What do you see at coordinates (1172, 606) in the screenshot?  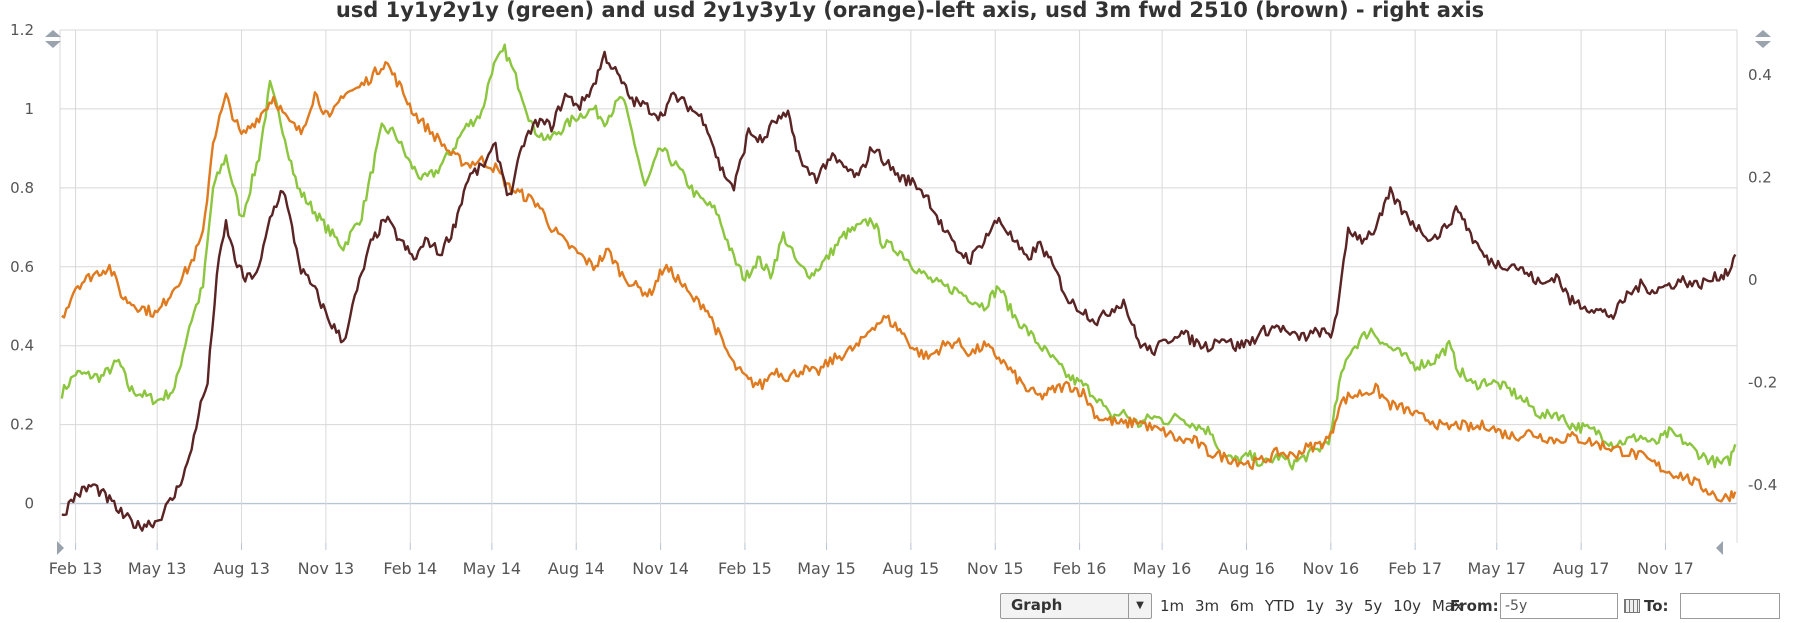 I see `range-1m-button: 1m` at bounding box center [1172, 606].